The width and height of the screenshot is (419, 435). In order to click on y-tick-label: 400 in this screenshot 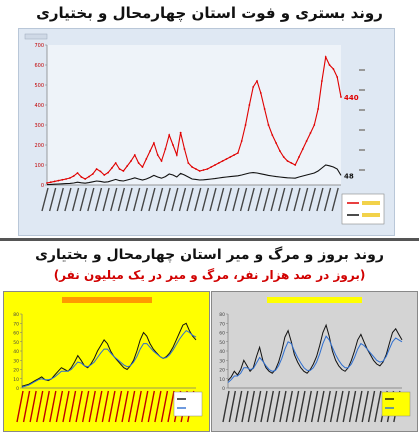, I will do `click(39, 106)`.